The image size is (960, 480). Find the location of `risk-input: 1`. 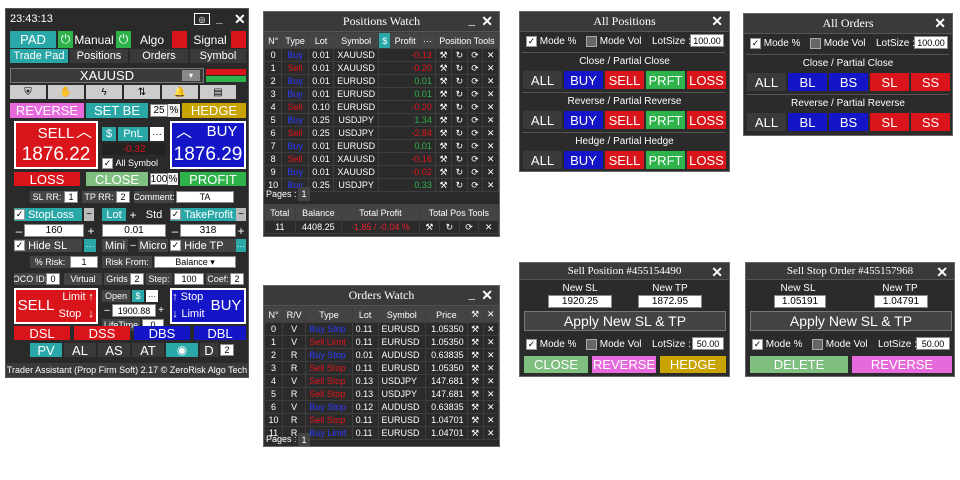

risk-input: 1 is located at coordinates (84, 262).